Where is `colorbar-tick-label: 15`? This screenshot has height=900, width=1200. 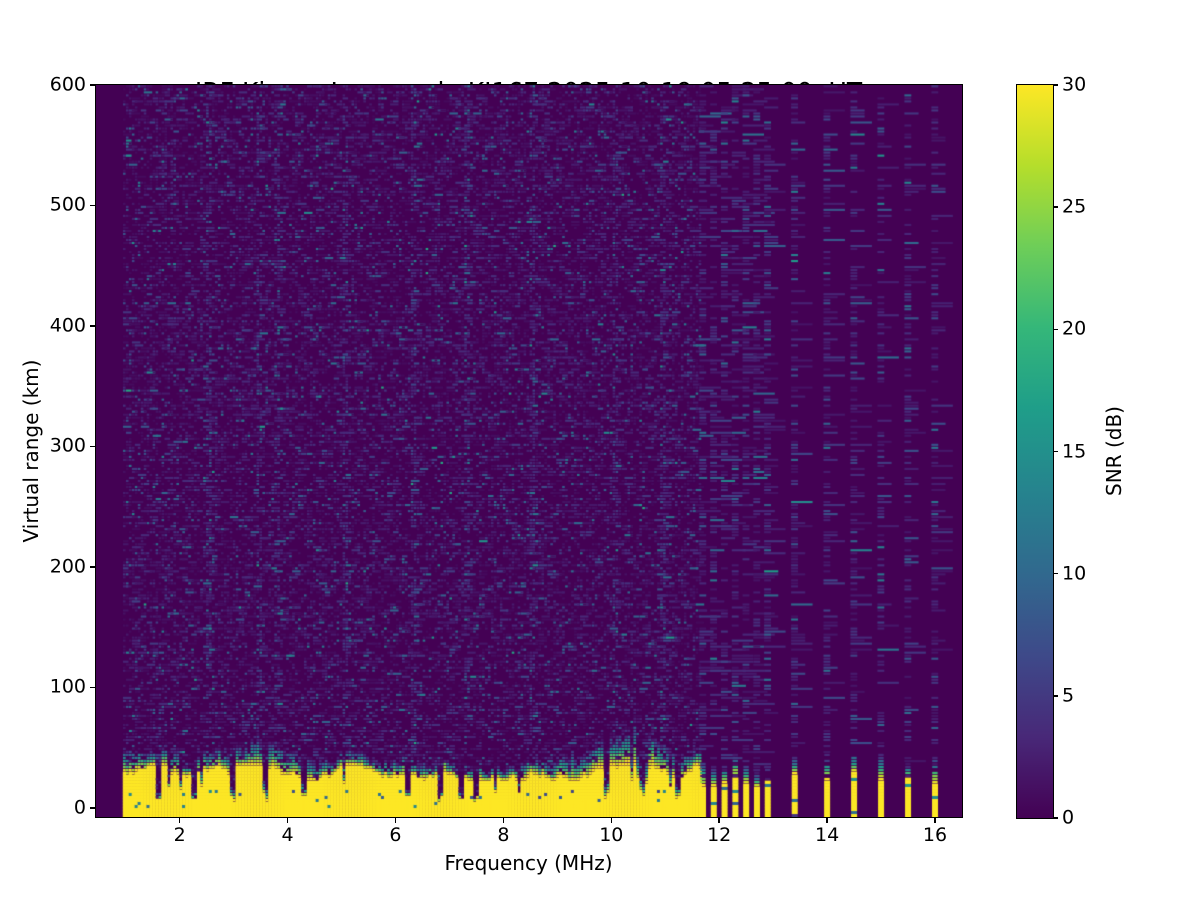 colorbar-tick-label: 15 is located at coordinates (1074, 451).